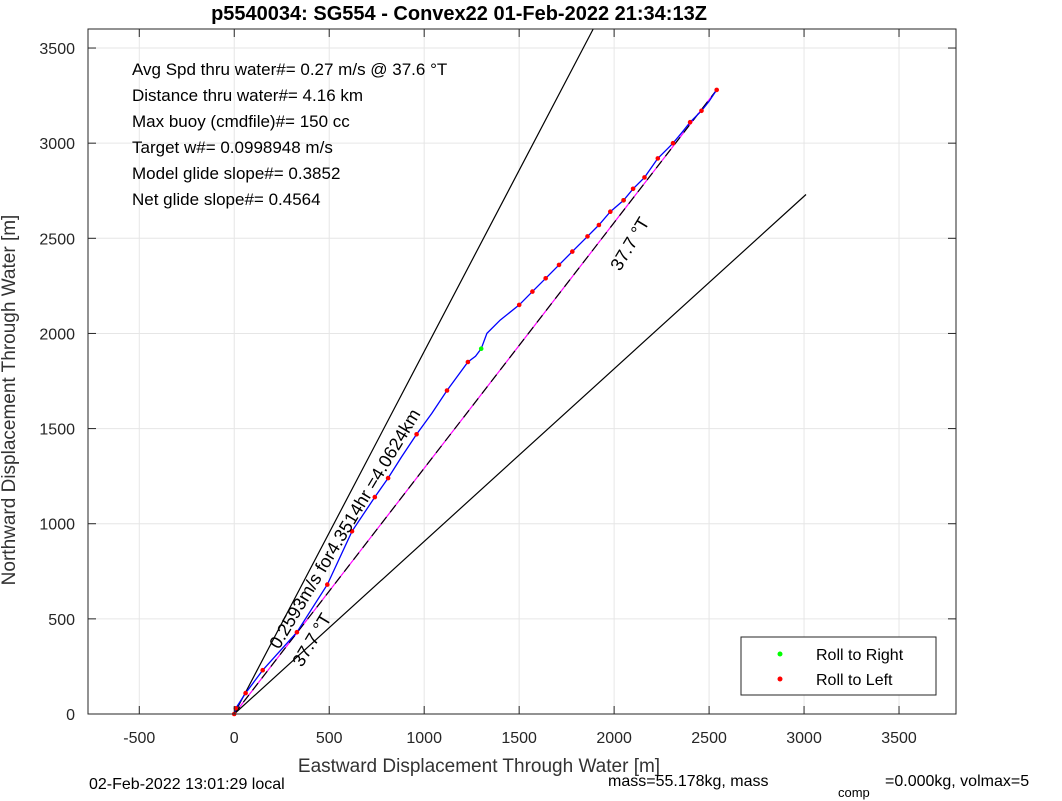  Describe the element at coordinates (804, 738) in the screenshot. I see `x-tick-label: 3000` at that location.